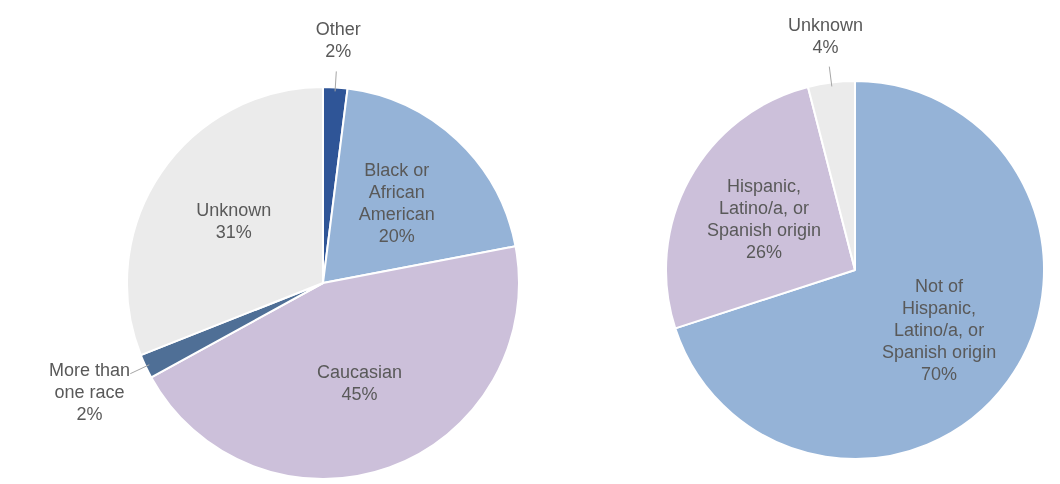 This screenshot has width=1060, height=484. What do you see at coordinates (90, 380) in the screenshot?
I see `slice-label: More than one race` at bounding box center [90, 380].